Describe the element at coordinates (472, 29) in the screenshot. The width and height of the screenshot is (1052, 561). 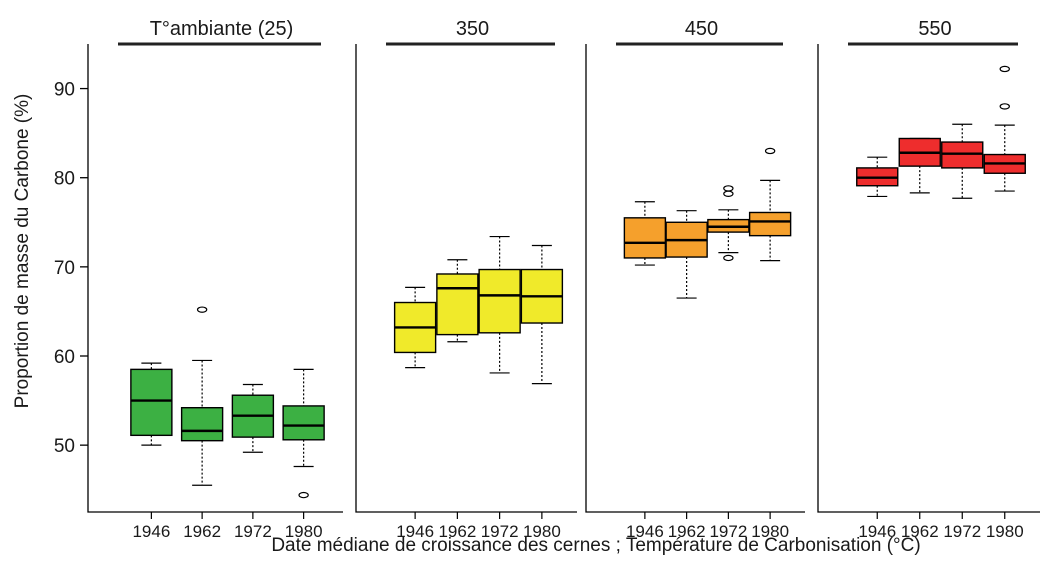
I see `panel-header-label: 350` at that location.